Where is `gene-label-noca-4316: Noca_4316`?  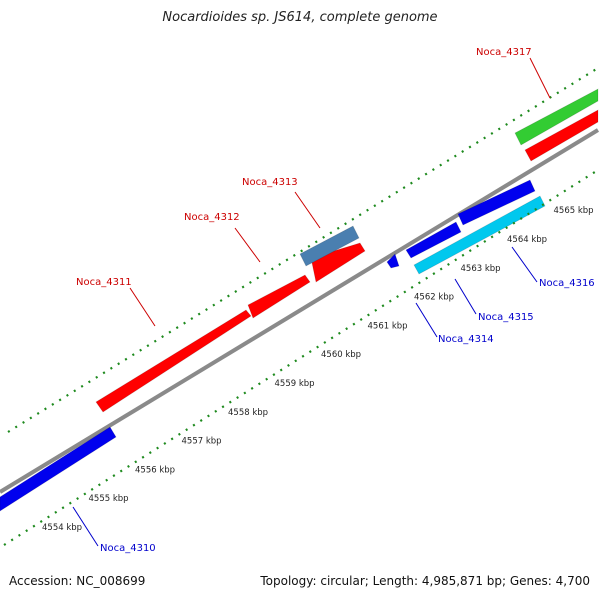 gene-label-noca-4316: Noca_4316 is located at coordinates (567, 283).